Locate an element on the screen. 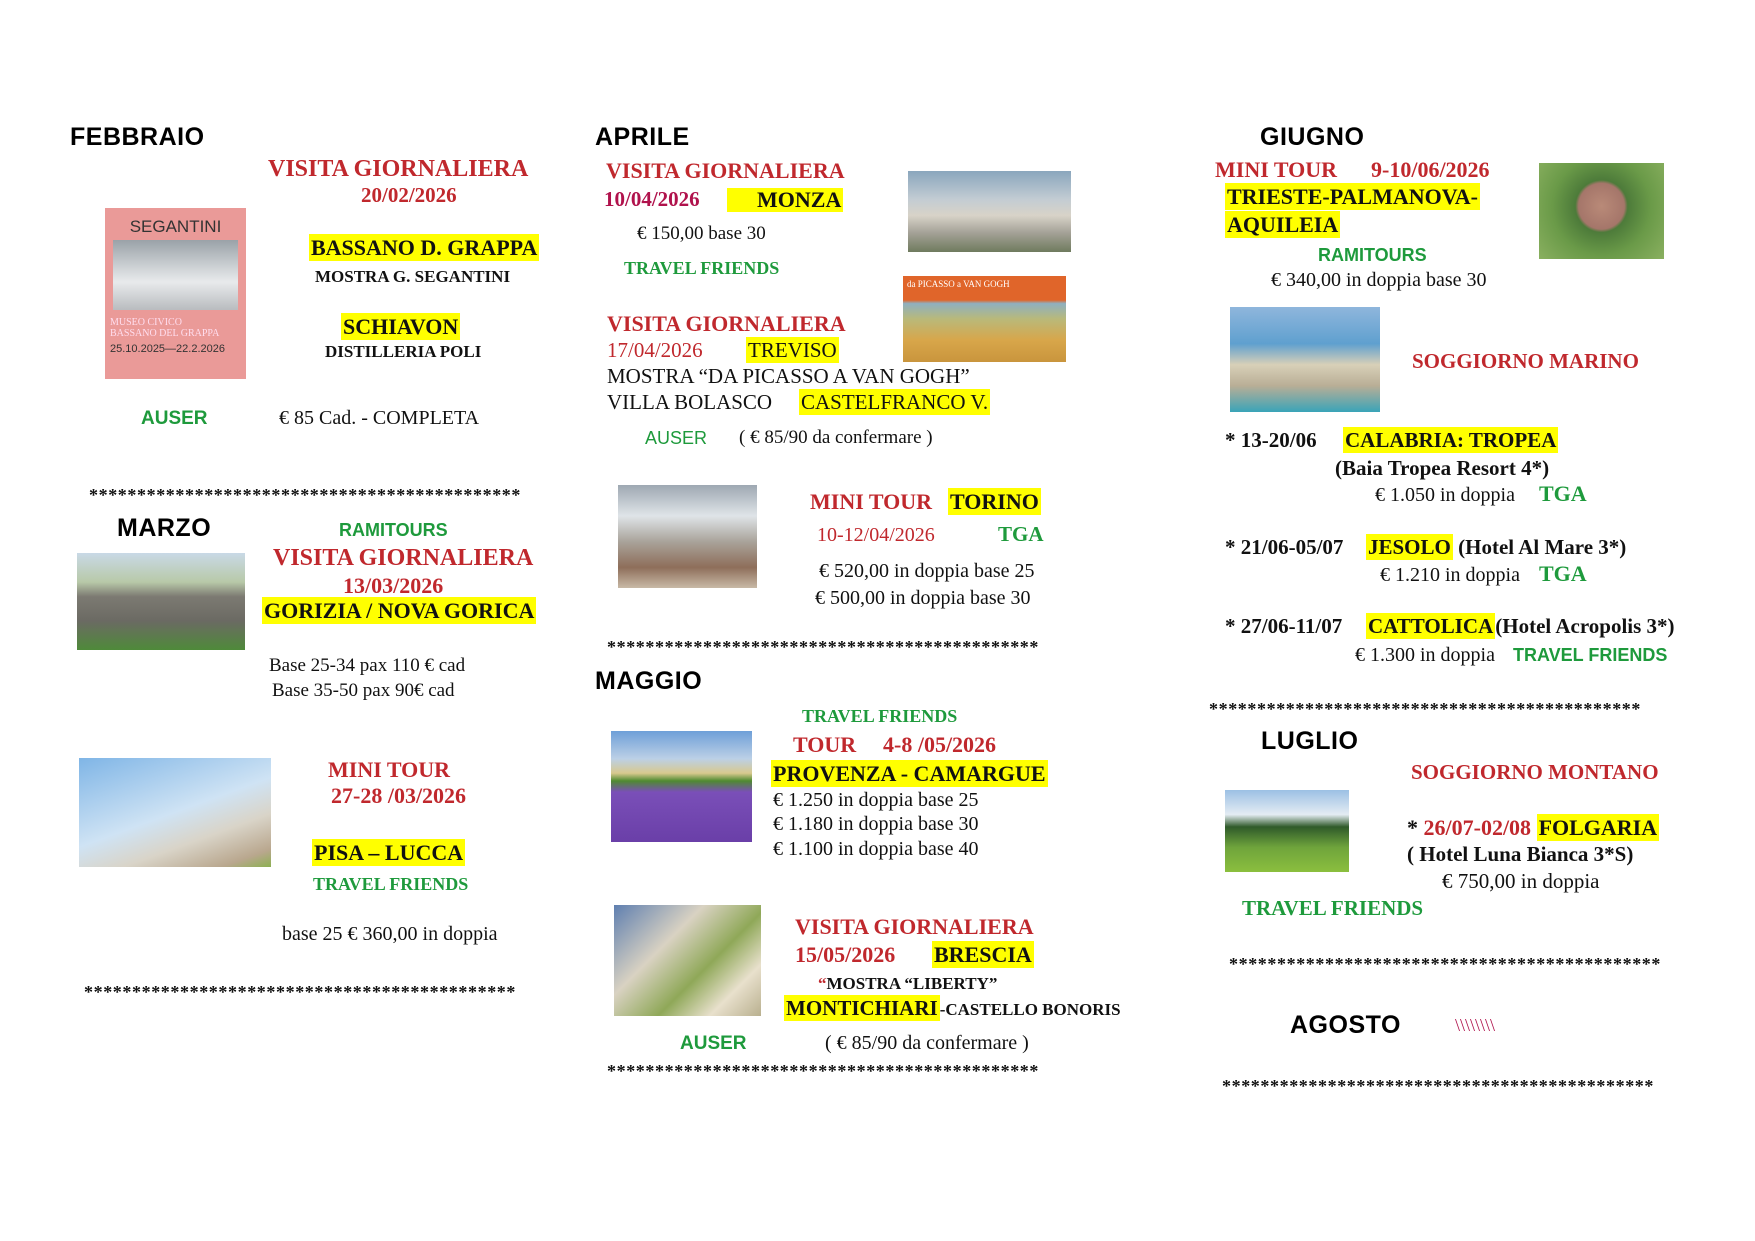  monza-villa-image is located at coordinates (989, 211).